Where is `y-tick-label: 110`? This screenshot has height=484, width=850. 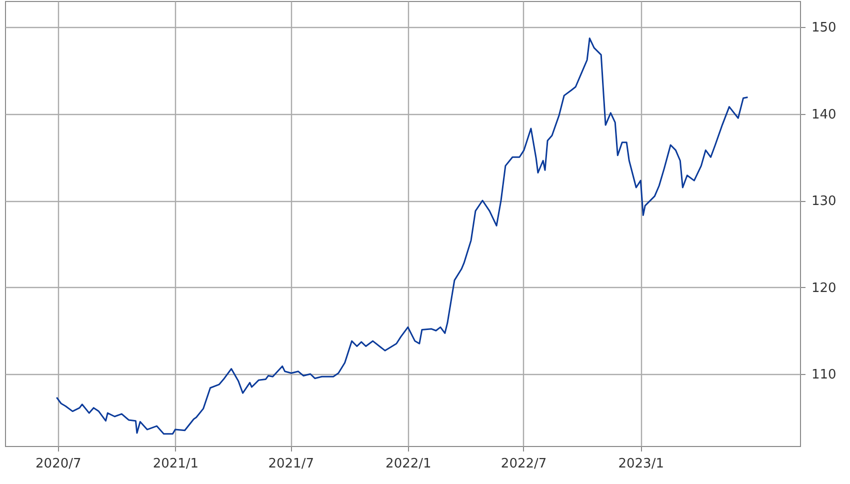
y-tick-label: 110 is located at coordinates (824, 375).